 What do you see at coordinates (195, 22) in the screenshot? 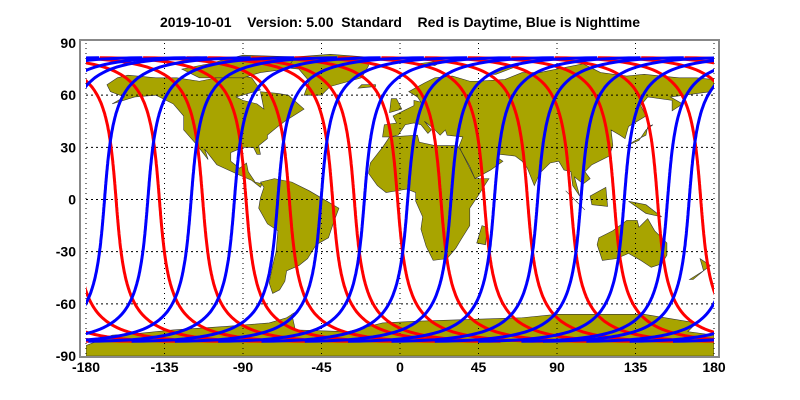
I see `title-date: 2019-10-01` at bounding box center [195, 22].